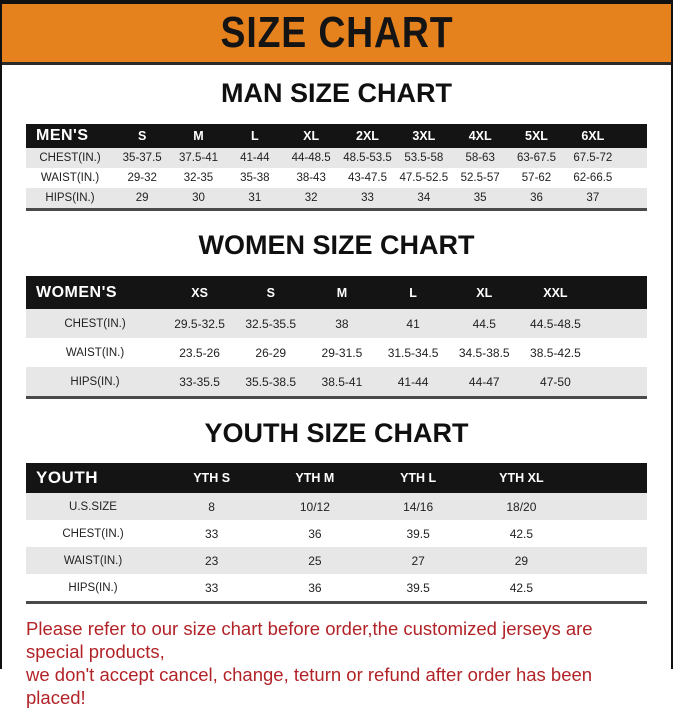  What do you see at coordinates (336, 245) in the screenshot?
I see `women-section-heading: WOMEN SIZE CHART` at bounding box center [336, 245].